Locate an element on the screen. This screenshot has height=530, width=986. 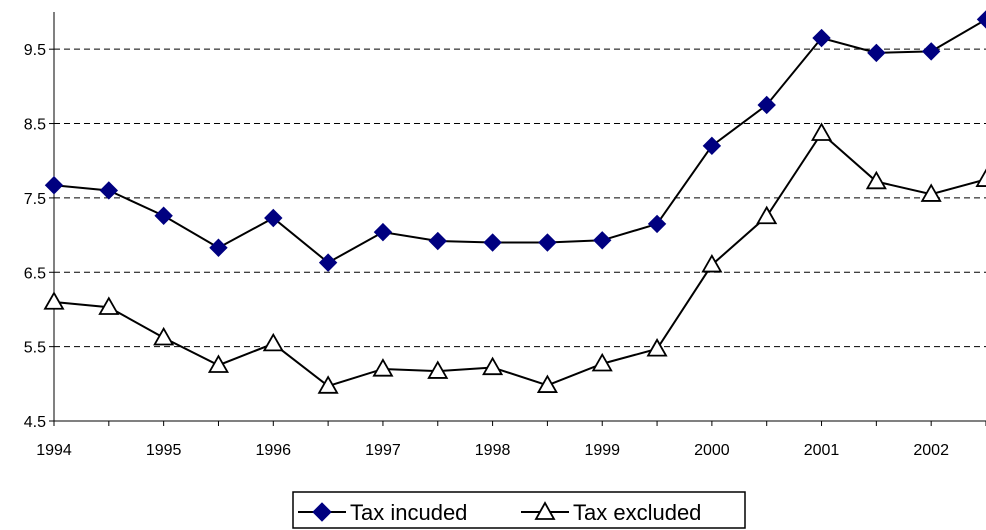
x-tick-label: 1998 is located at coordinates (493, 450).